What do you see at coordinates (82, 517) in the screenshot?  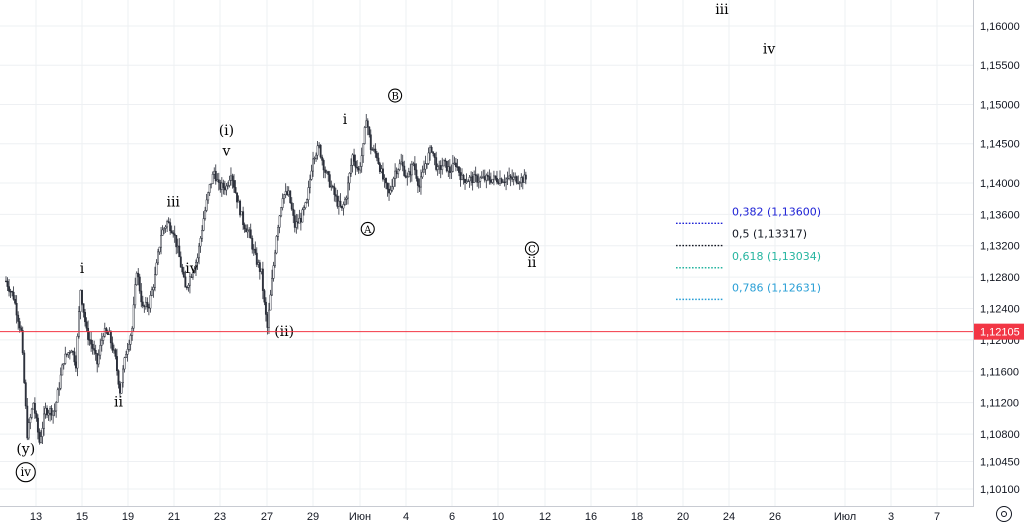 I see `time-tick-label: 15` at bounding box center [82, 517].